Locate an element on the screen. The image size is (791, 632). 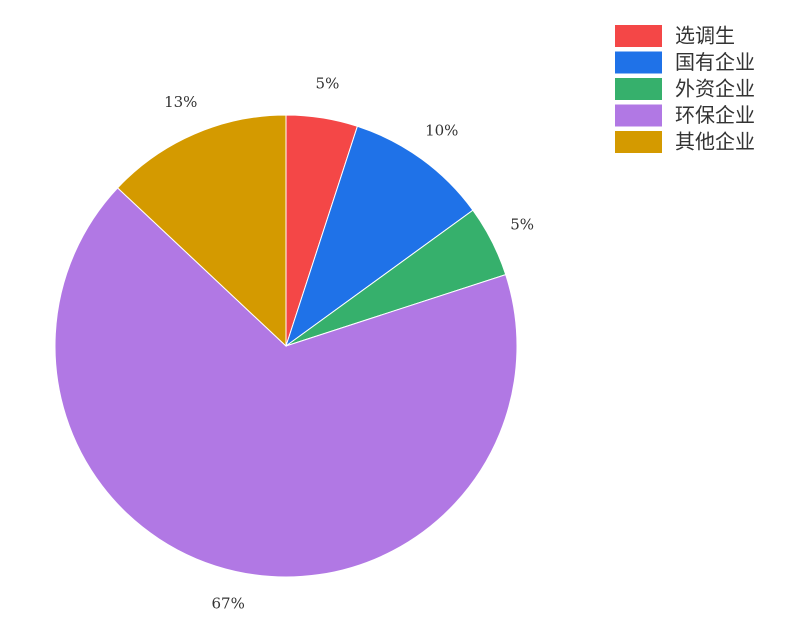
legend-label: 环保企业 is located at coordinates (715, 115).